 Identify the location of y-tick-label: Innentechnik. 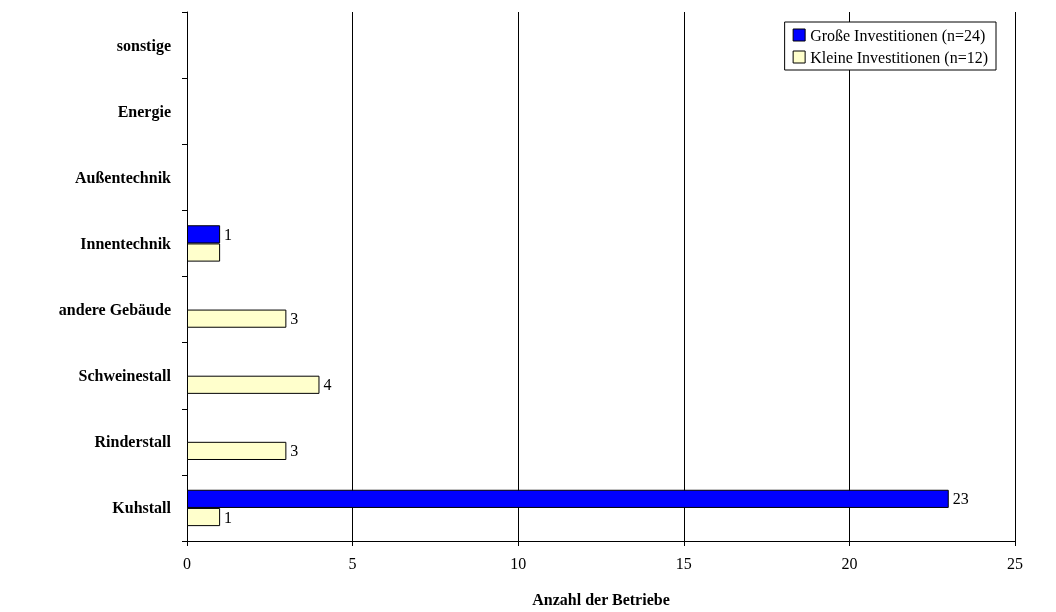
(126, 243).